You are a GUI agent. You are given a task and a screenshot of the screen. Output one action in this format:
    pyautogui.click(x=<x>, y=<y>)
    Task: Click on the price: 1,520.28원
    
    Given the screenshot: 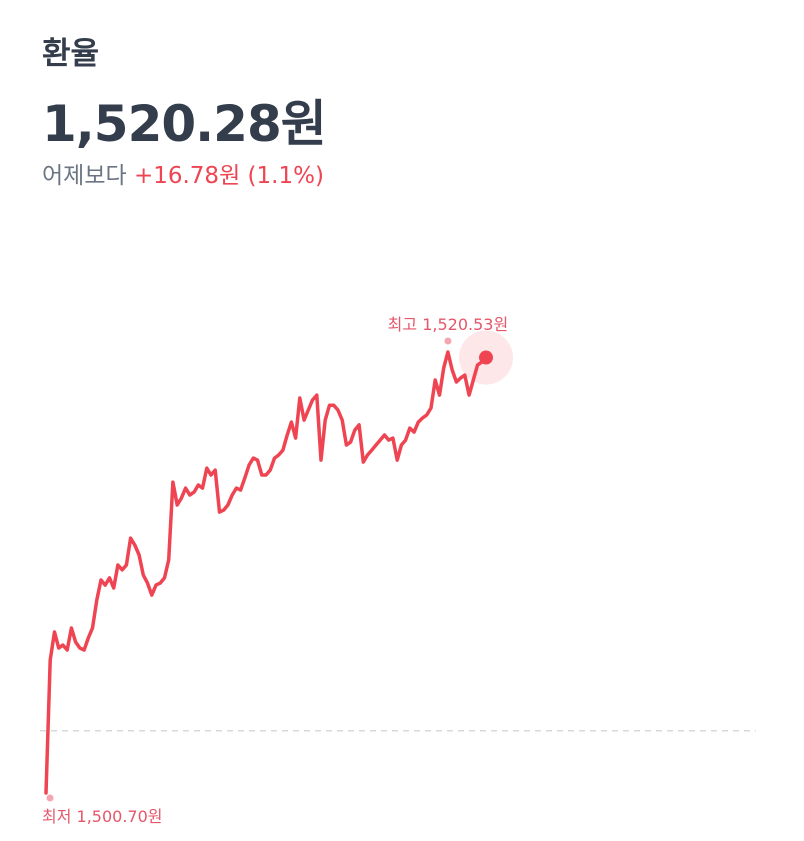 What is the action you would take?
    pyautogui.click(x=184, y=124)
    